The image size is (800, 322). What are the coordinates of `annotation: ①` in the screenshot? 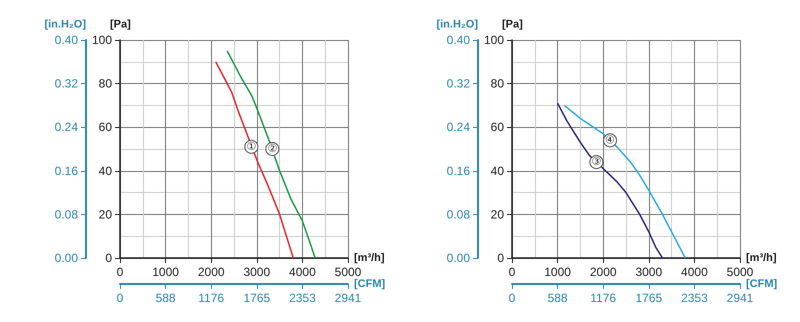 It's located at (251, 146).